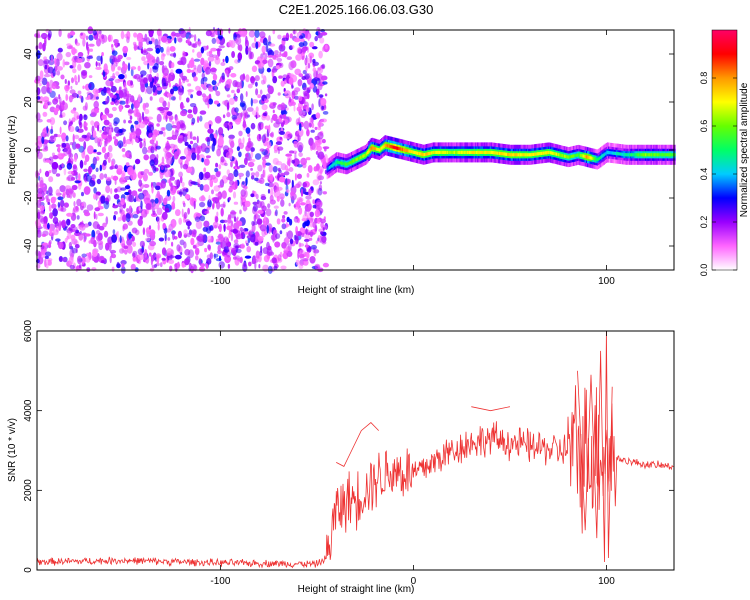 The height and width of the screenshot is (600, 750). I want to click on colorbar-tick-label: 0.4, so click(704, 174).